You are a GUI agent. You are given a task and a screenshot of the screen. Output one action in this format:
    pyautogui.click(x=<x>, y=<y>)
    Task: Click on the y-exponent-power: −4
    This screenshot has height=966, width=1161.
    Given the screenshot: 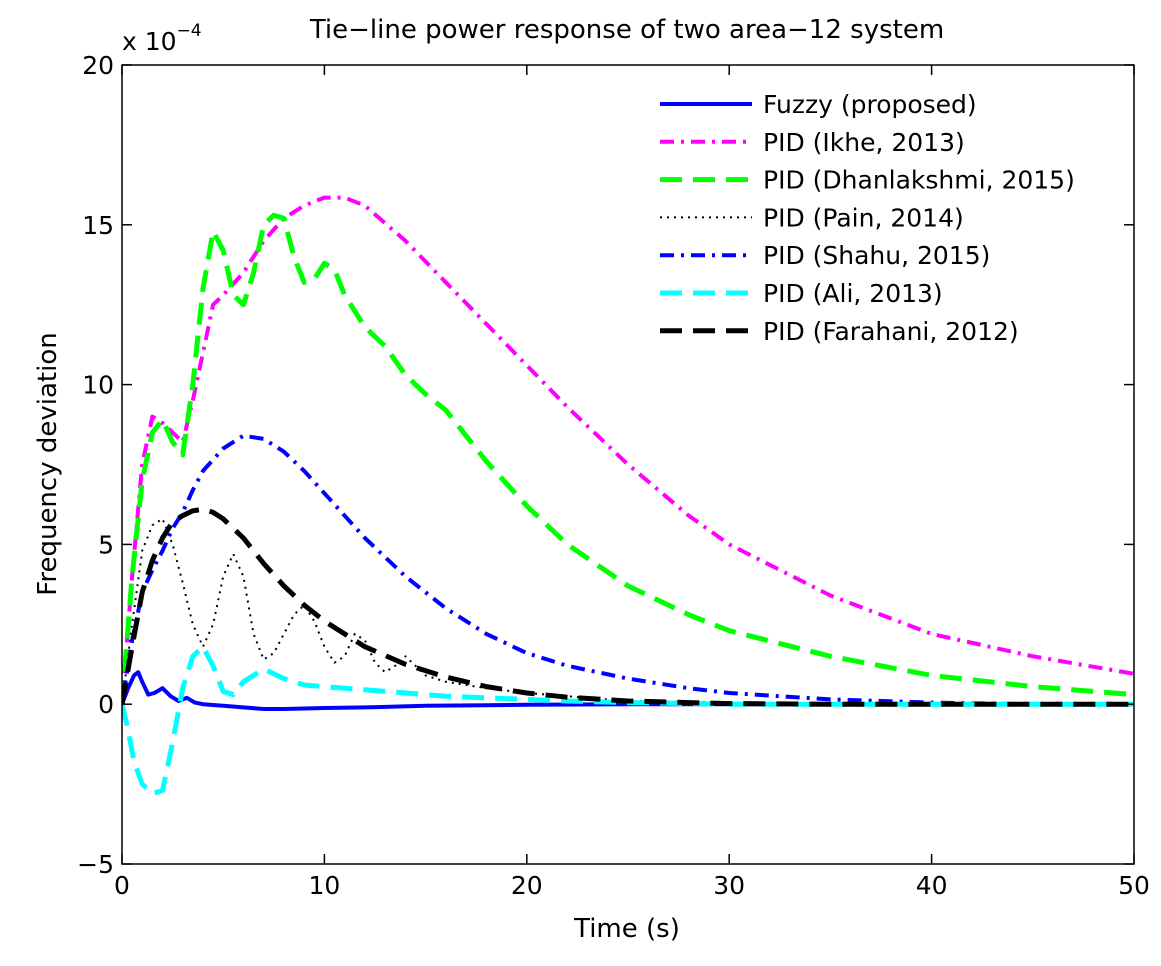 What is the action you would take?
    pyautogui.click(x=189, y=31)
    